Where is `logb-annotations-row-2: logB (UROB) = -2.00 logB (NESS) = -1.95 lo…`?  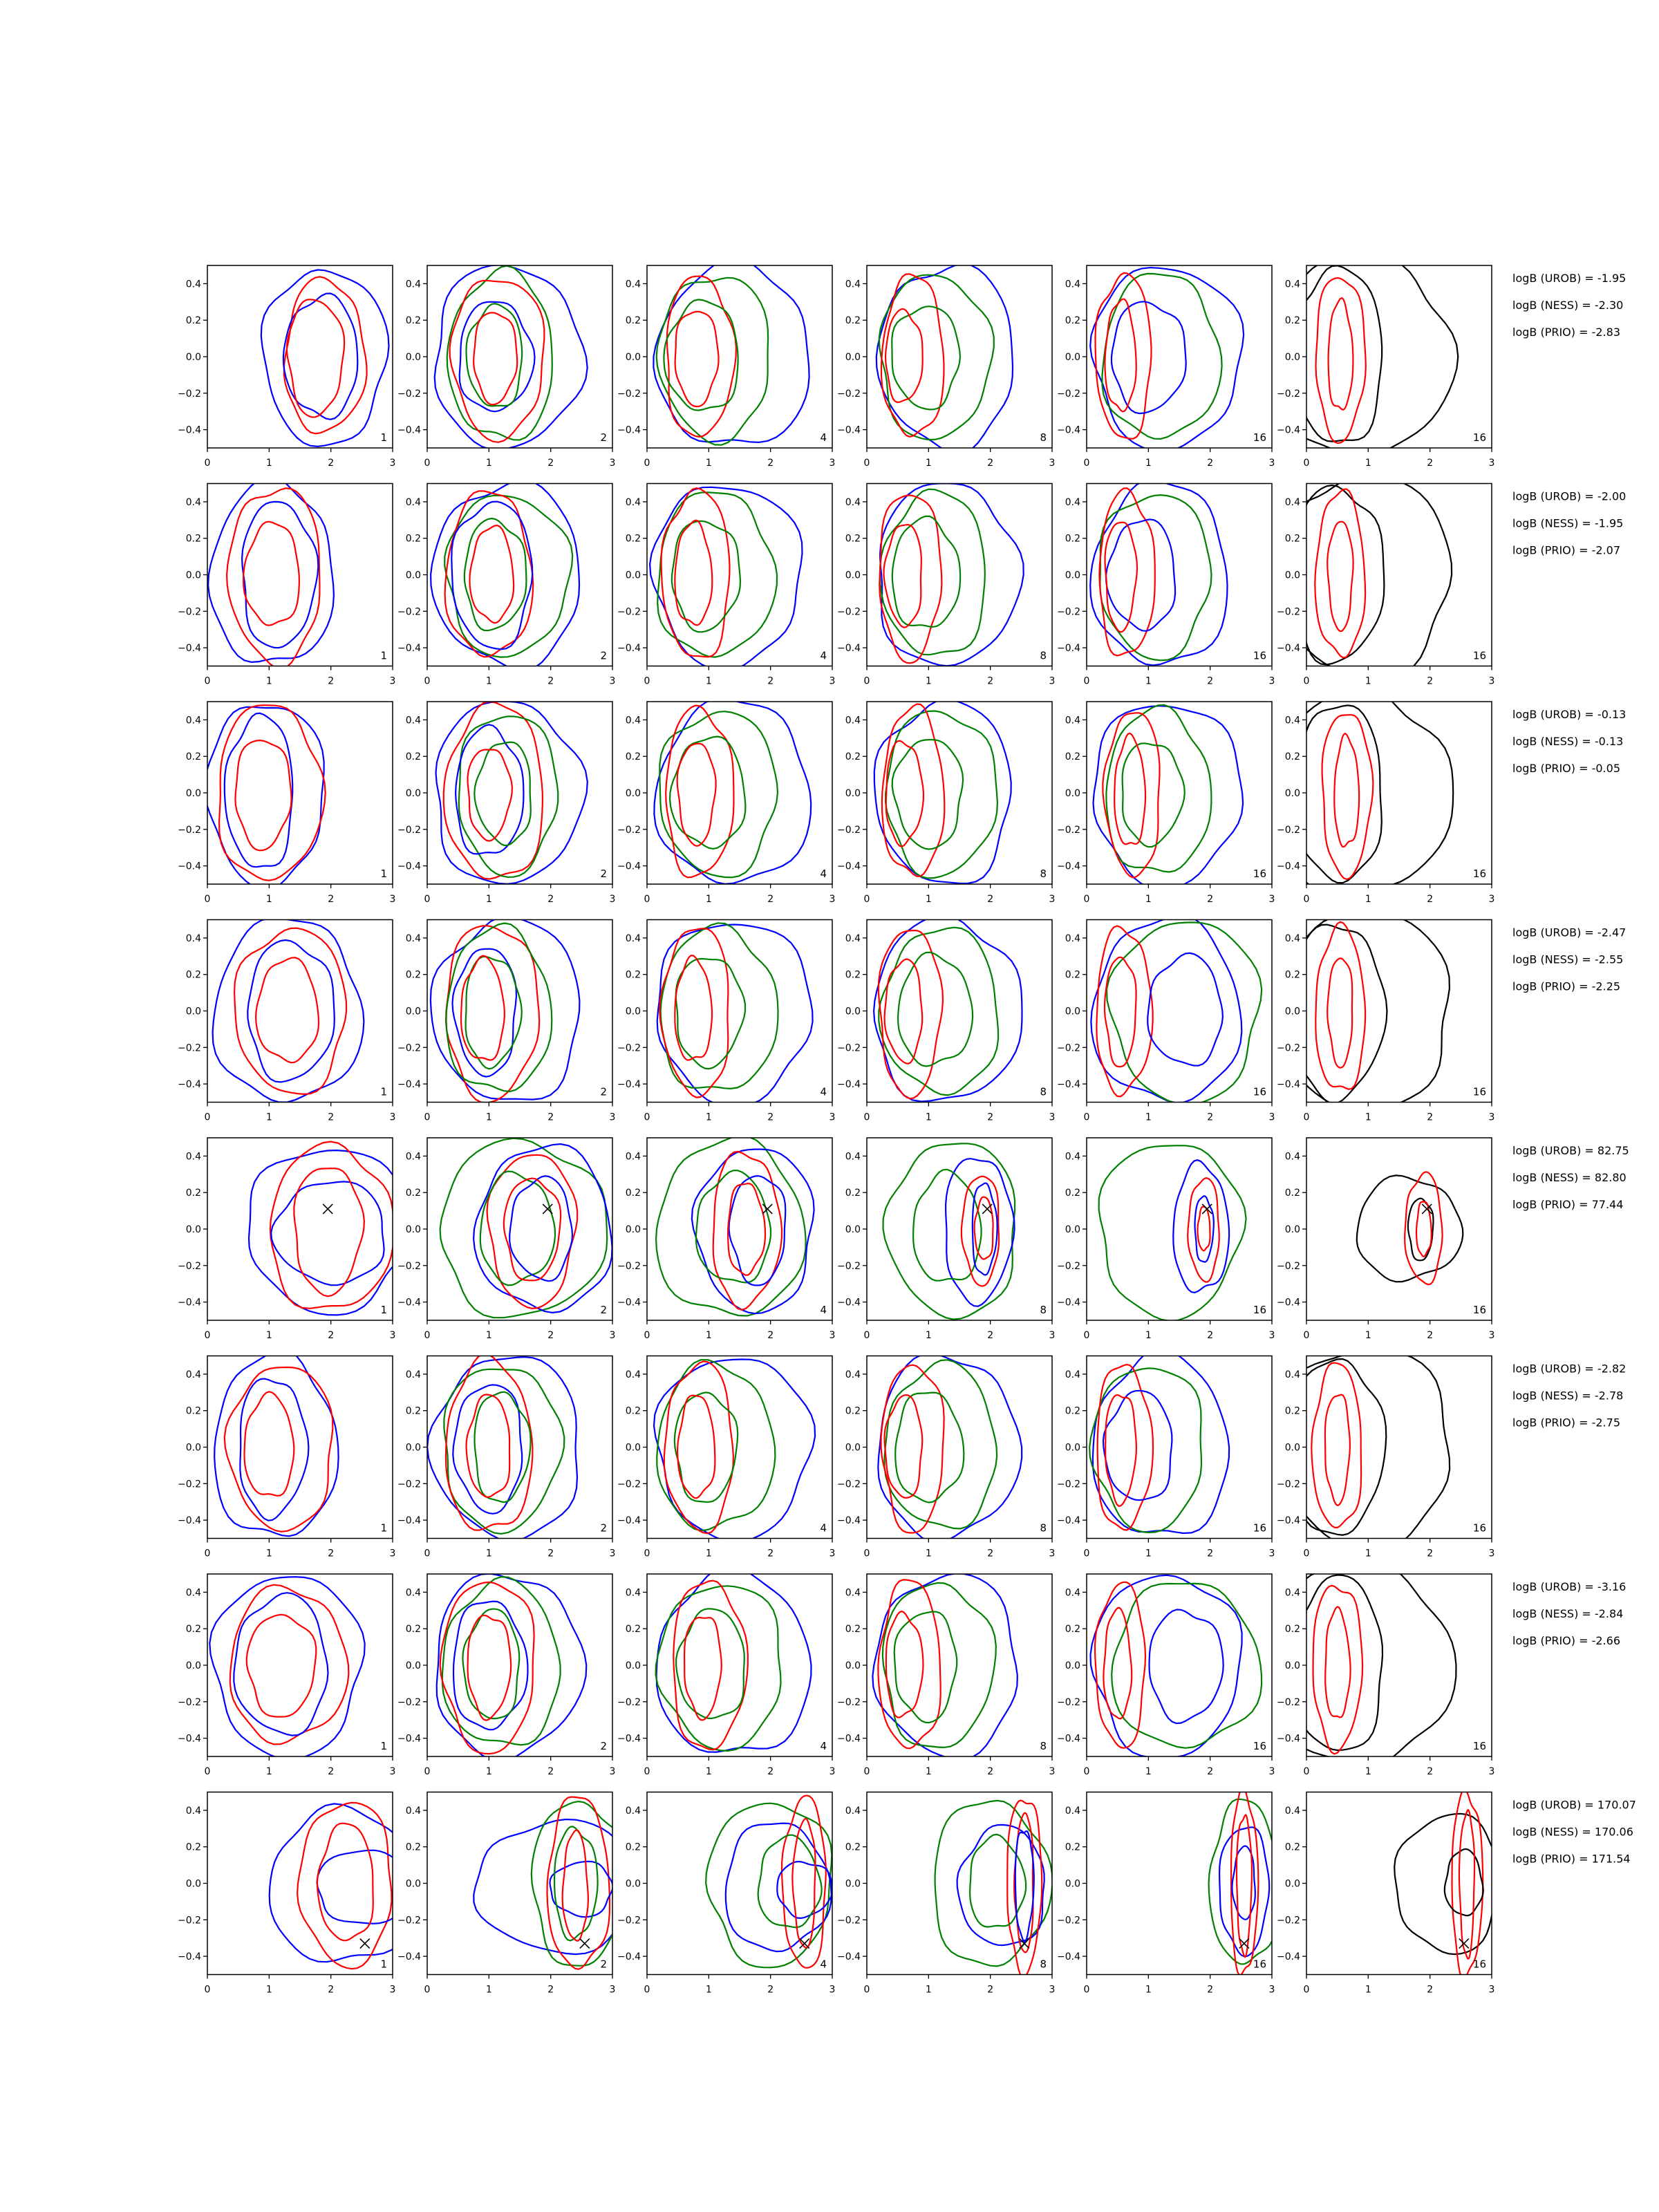
logb-annotations-row-2: logB (UROB) = -2.00 logB (NESS) = -1.95 lo… is located at coordinates (1569, 523).